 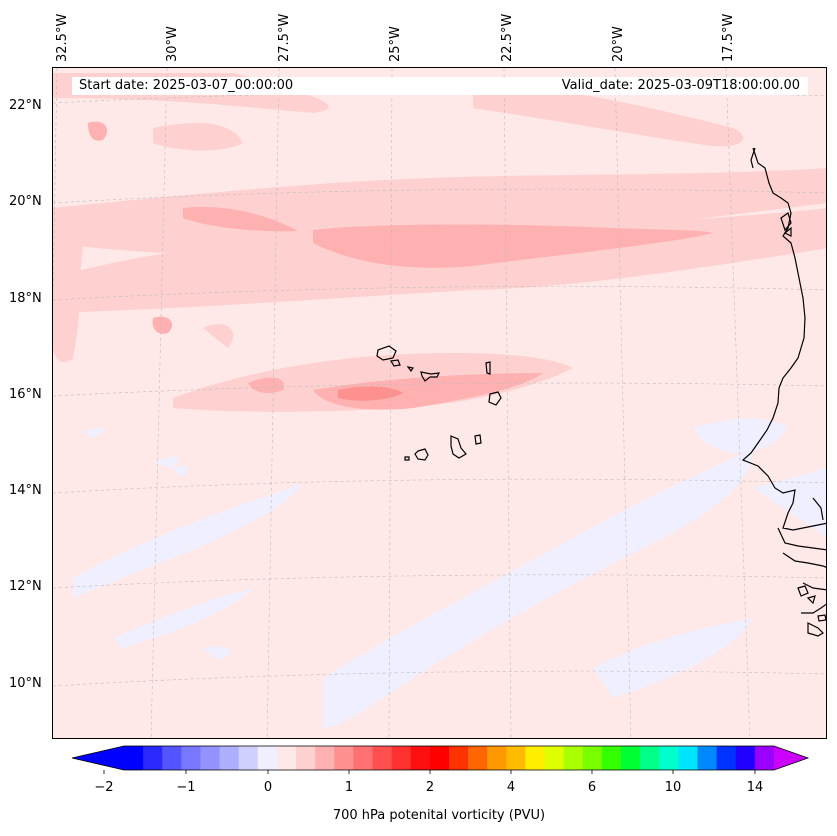 I want to click on lat-label-14n: 14°N, so click(x=25, y=490).